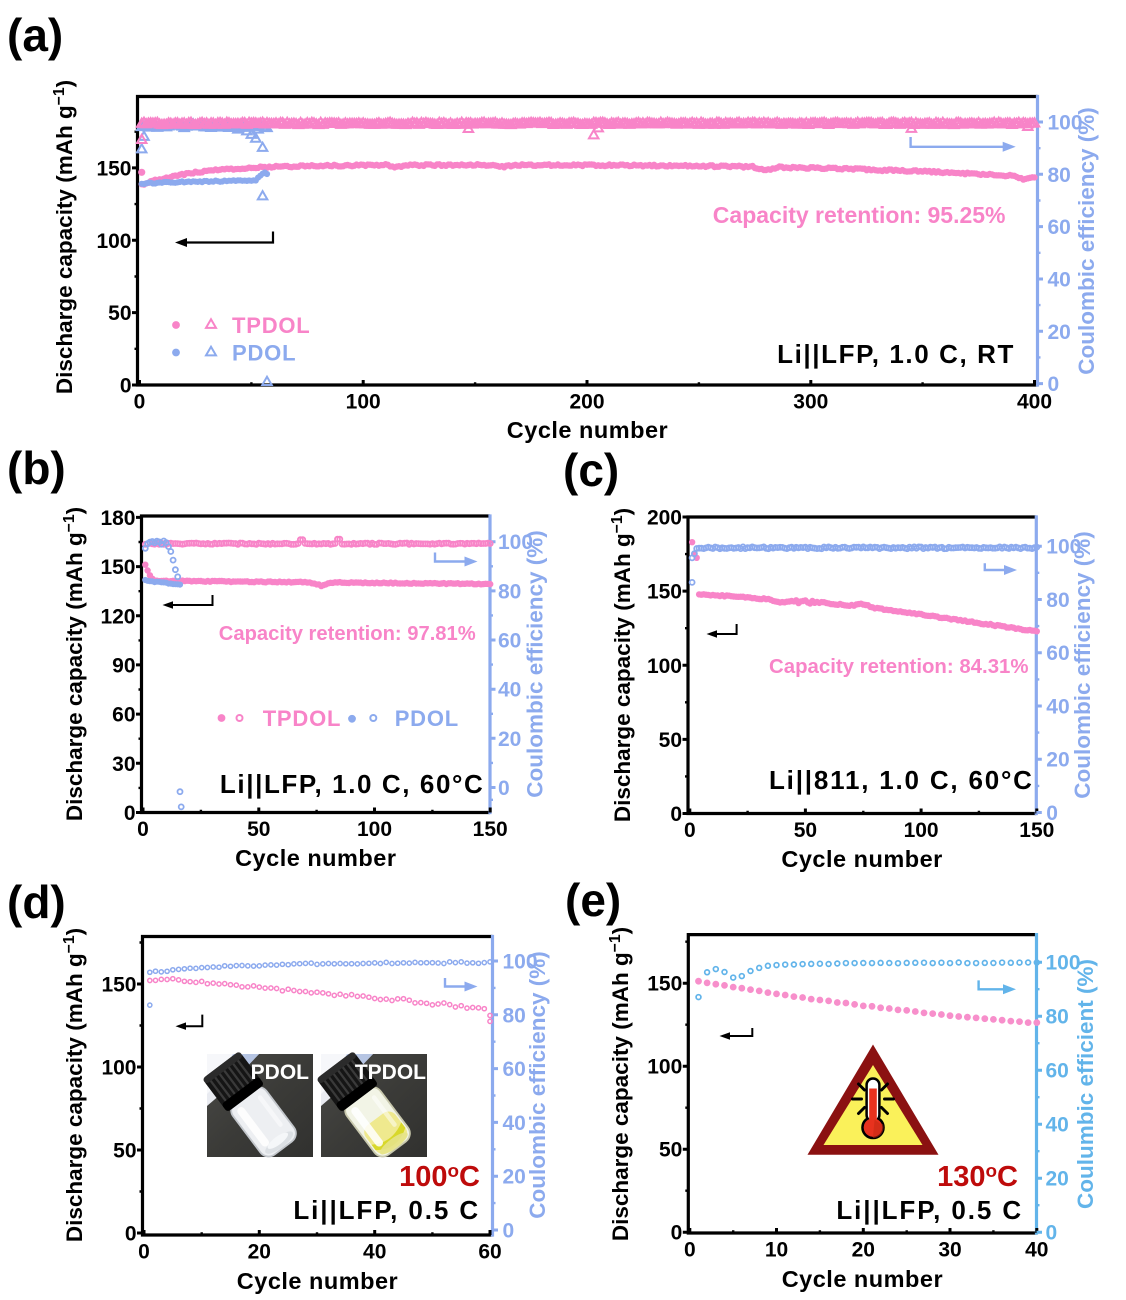 This screenshot has height=1300, width=1126. Describe the element at coordinates (810, 402) in the screenshot. I see `svg-text: 300` at that location.